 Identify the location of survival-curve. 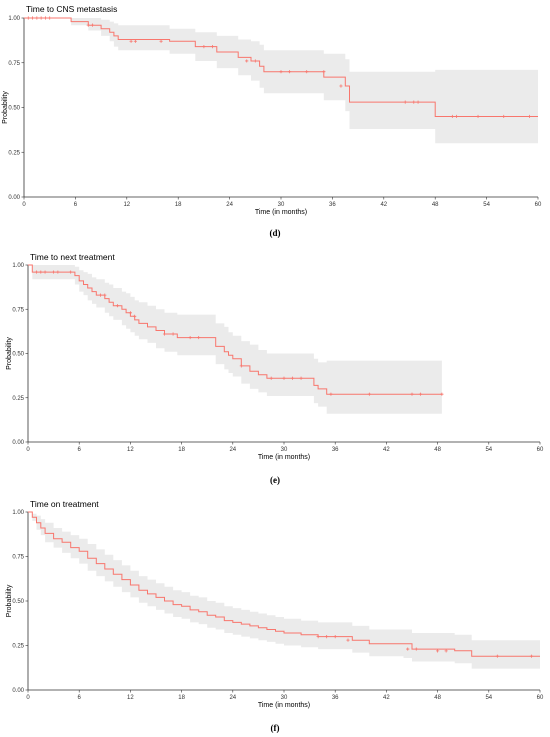
(235, 329).